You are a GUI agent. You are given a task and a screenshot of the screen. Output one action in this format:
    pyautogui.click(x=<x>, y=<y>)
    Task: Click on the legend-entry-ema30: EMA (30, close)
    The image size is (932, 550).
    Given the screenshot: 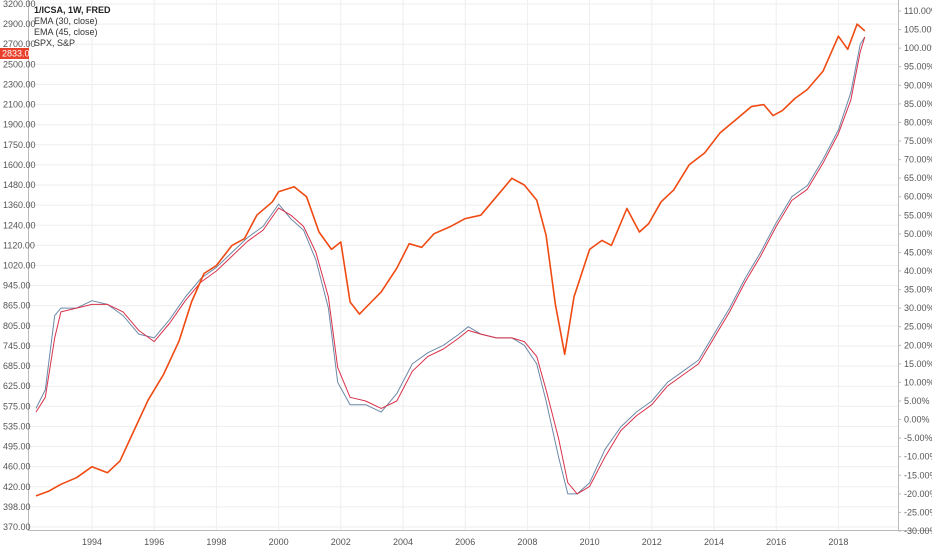 What is the action you would take?
    pyautogui.click(x=66, y=21)
    